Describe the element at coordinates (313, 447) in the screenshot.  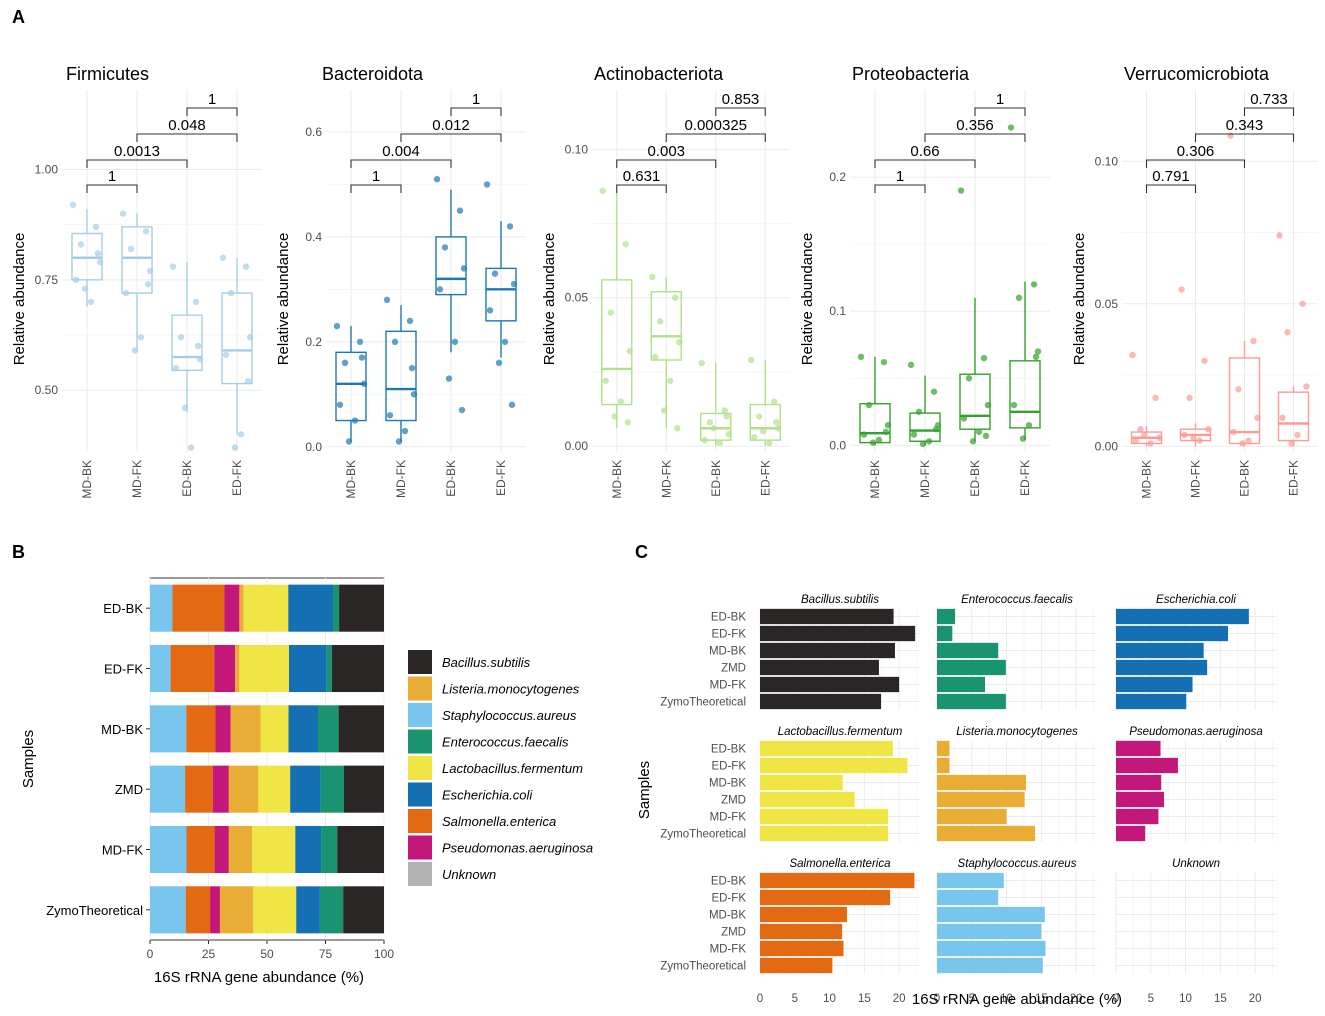
I see `y-tick-label: 0.0` at that location.